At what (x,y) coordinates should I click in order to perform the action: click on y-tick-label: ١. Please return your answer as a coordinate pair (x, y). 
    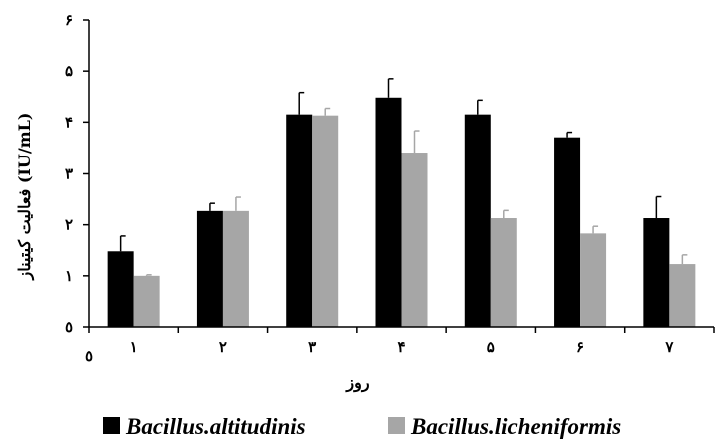
    Looking at the image, I should click on (69, 276).